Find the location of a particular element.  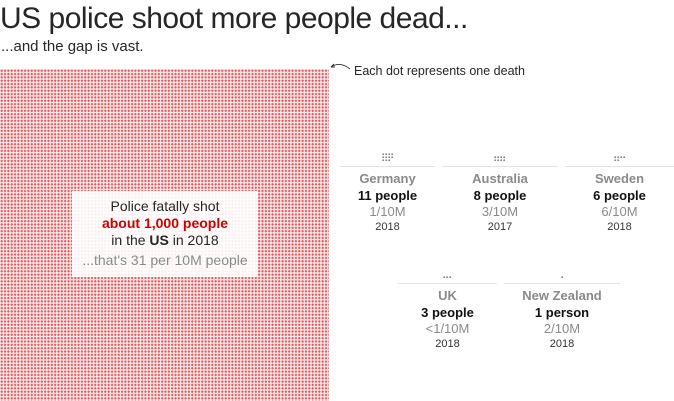

country-people: 6 people is located at coordinates (619, 195).